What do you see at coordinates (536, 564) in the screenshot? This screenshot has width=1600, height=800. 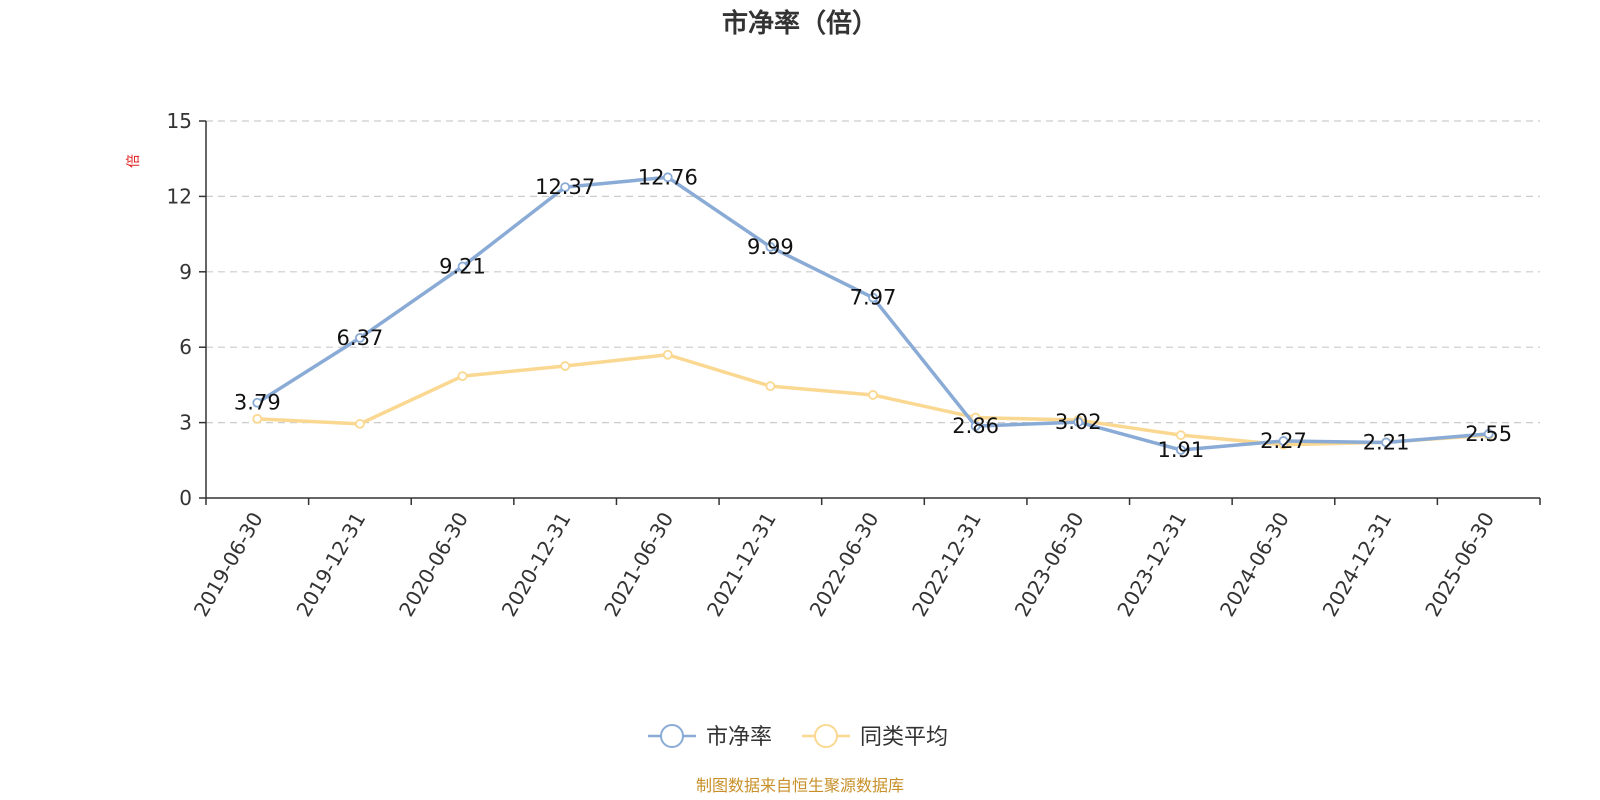 I see `x-tick-label: 2020-12-31` at bounding box center [536, 564].